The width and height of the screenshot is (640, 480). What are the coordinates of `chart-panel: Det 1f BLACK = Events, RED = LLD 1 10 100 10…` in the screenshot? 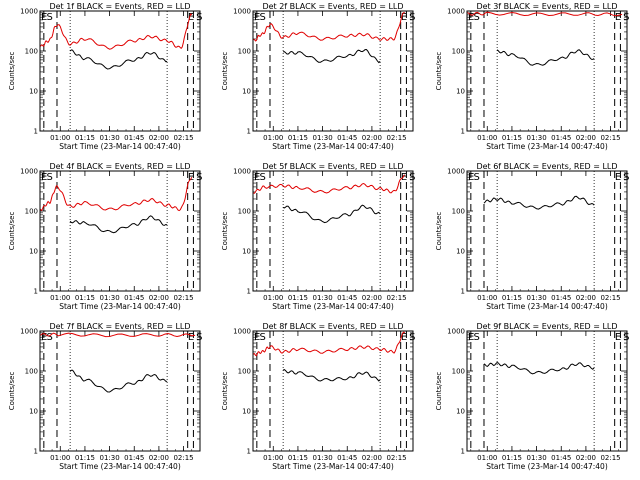 It's located at (105, 76).